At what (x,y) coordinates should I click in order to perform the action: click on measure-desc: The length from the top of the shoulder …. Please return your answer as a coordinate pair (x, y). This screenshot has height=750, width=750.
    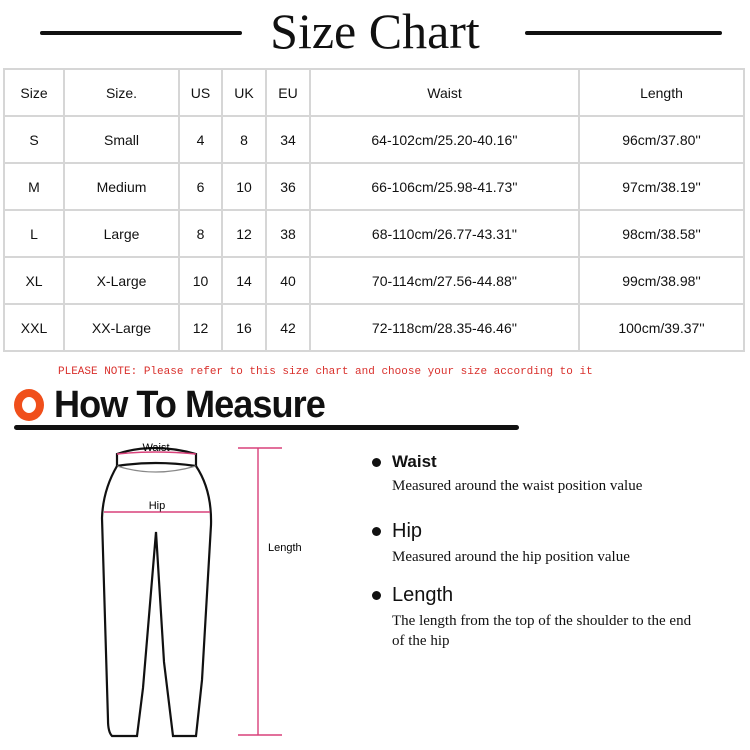
    Looking at the image, I should click on (542, 631).